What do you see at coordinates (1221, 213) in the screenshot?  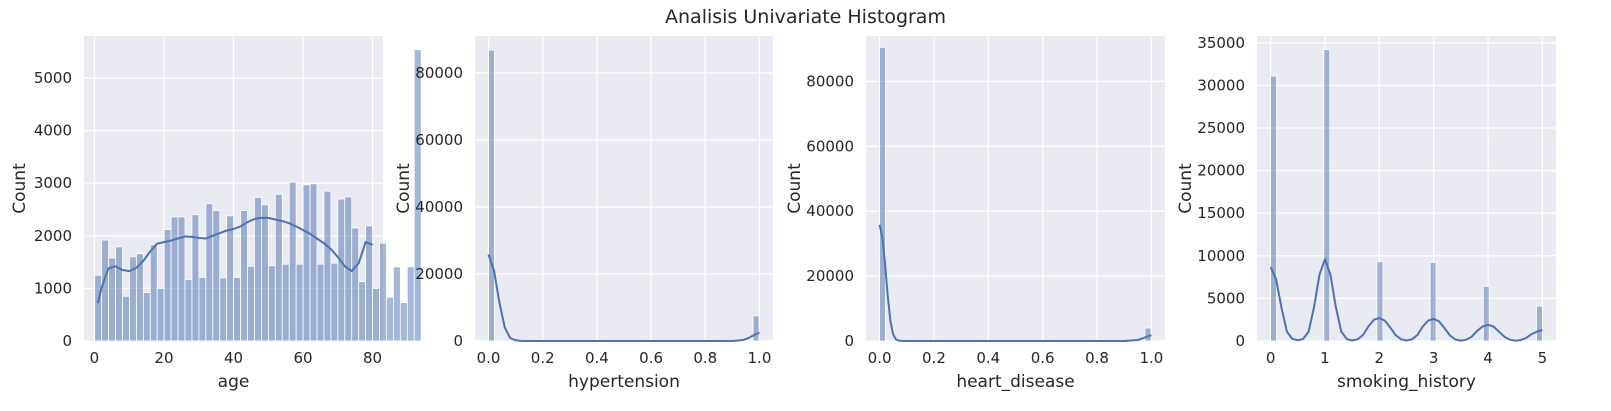 I see `y-tick-label: 15000` at bounding box center [1221, 213].